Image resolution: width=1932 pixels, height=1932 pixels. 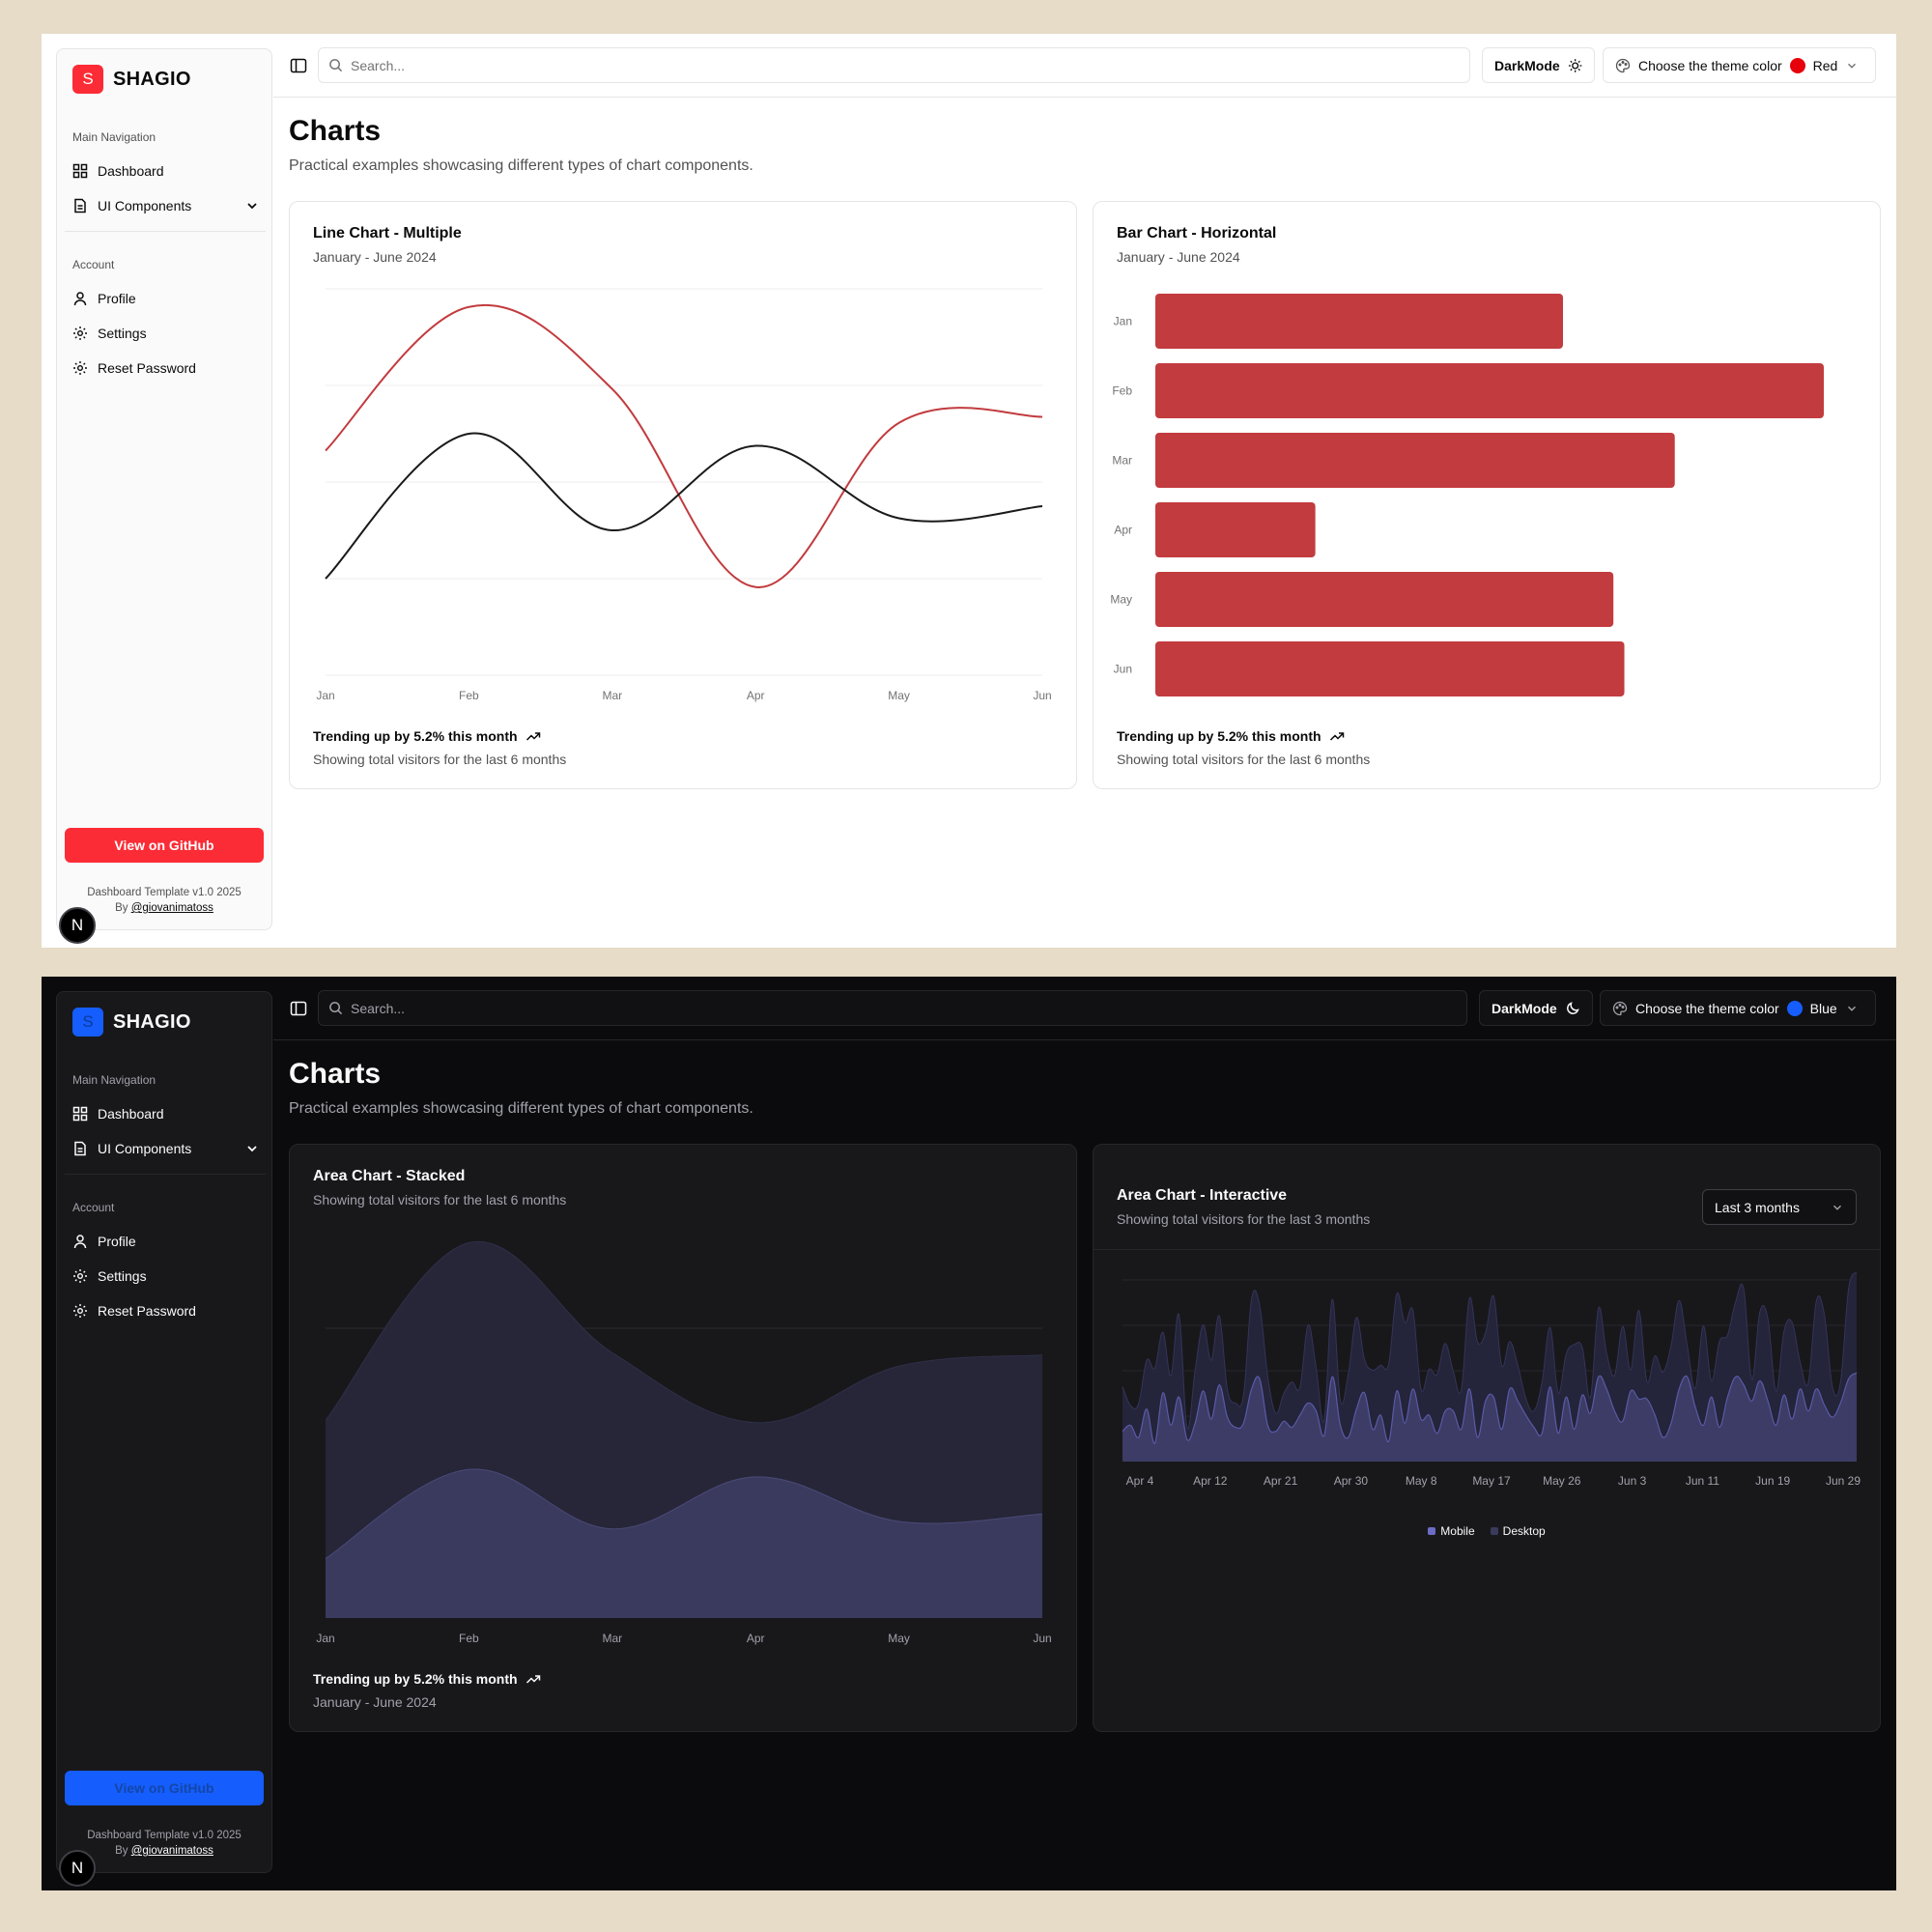 What do you see at coordinates (1123, 669) in the screenshot?
I see `y-tick-label: Jun` at bounding box center [1123, 669].